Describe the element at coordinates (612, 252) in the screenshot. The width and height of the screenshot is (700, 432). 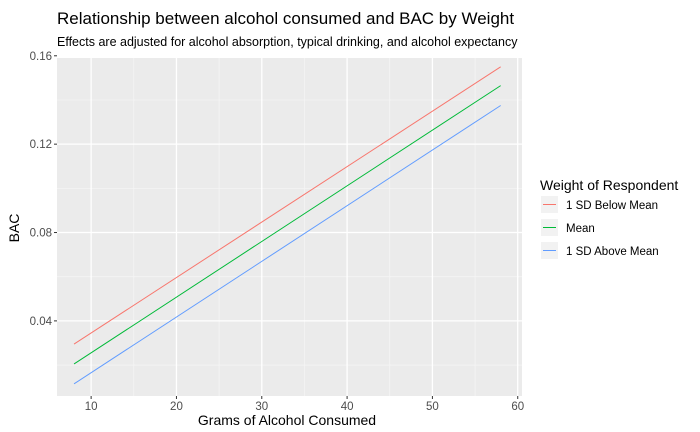
I see `legend-label-2: 1 SD Above Mean` at that location.